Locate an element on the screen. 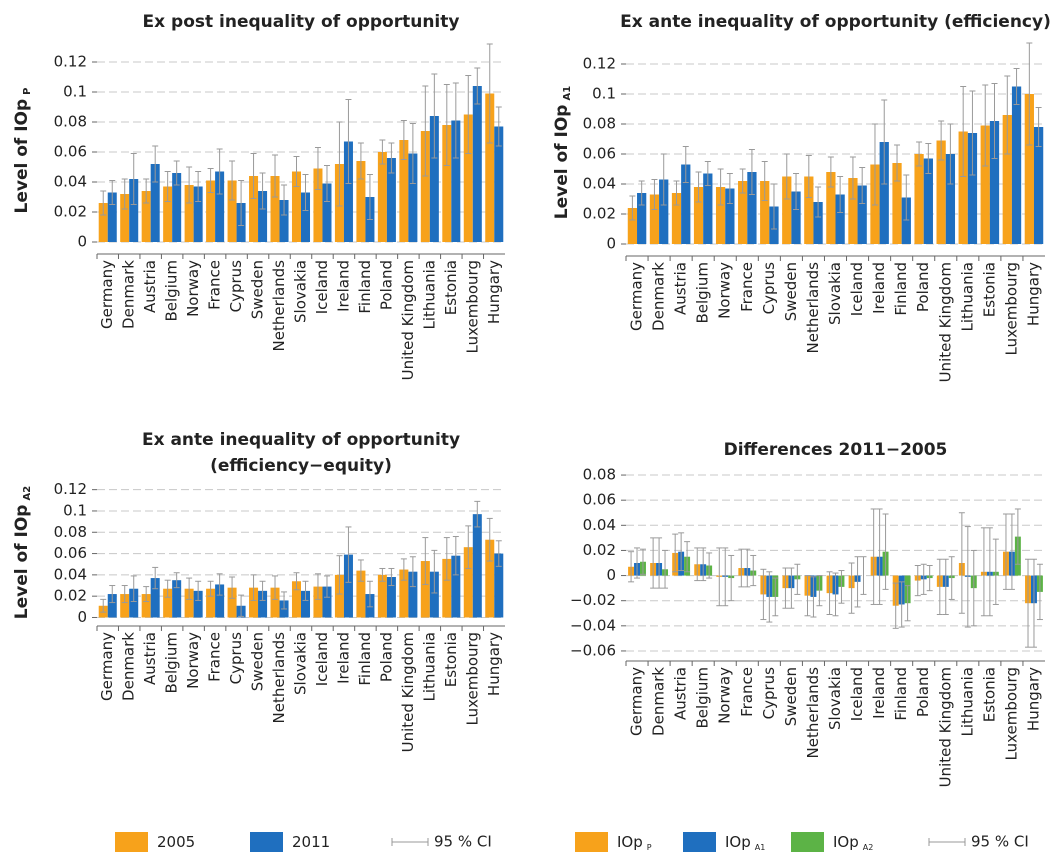 Image resolution: width=1057 pixels, height=859 pixels. x-tick-label: Cyprus is located at coordinates (236, 286).